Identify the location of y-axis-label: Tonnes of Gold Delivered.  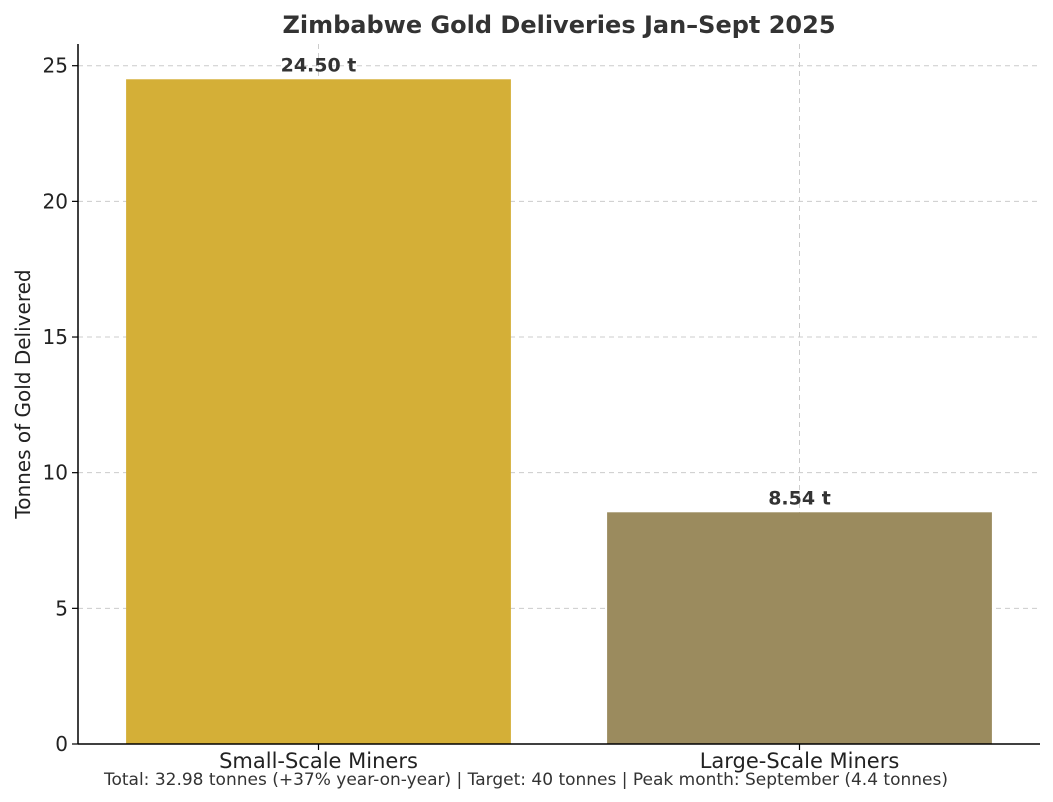
(23, 394).